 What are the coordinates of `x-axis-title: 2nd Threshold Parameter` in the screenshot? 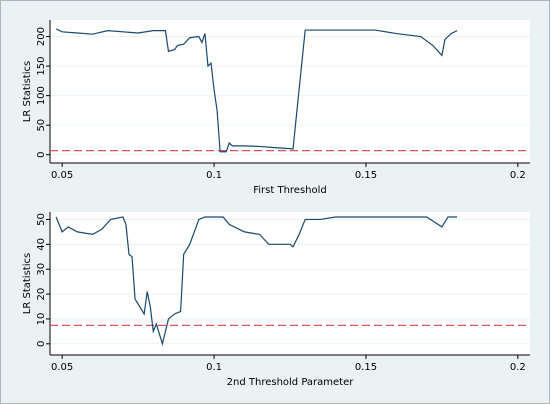 It's located at (291, 382).